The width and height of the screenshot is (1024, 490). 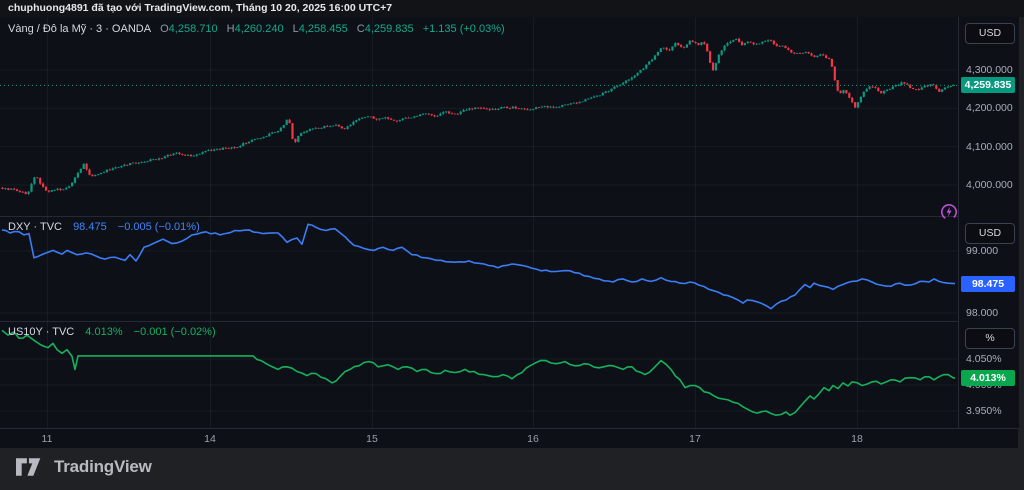 What do you see at coordinates (695, 439) in the screenshot?
I see `time-axis-label: 17` at bounding box center [695, 439].